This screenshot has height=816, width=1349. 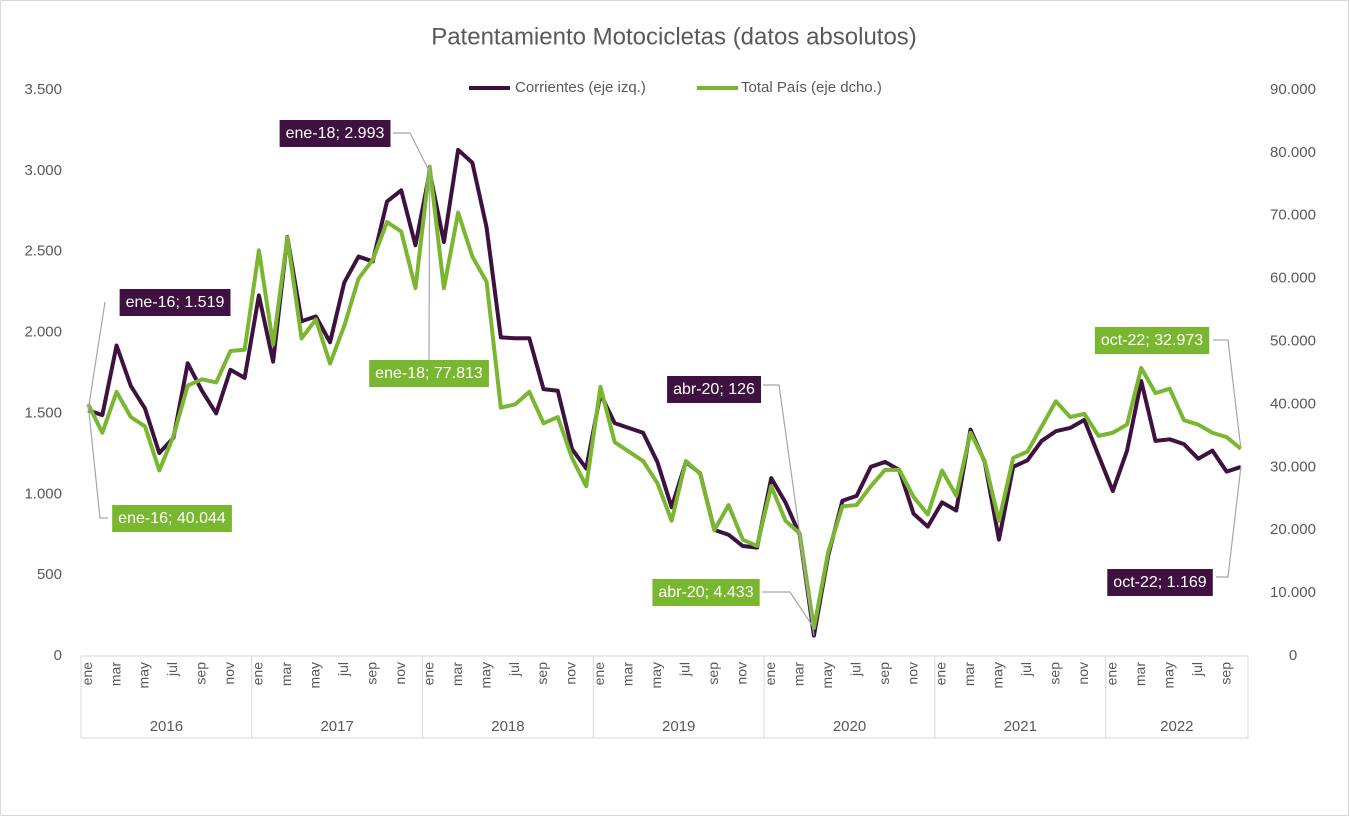 I want to click on legend-label: Total País (eje dcho.), so click(x=811, y=87).